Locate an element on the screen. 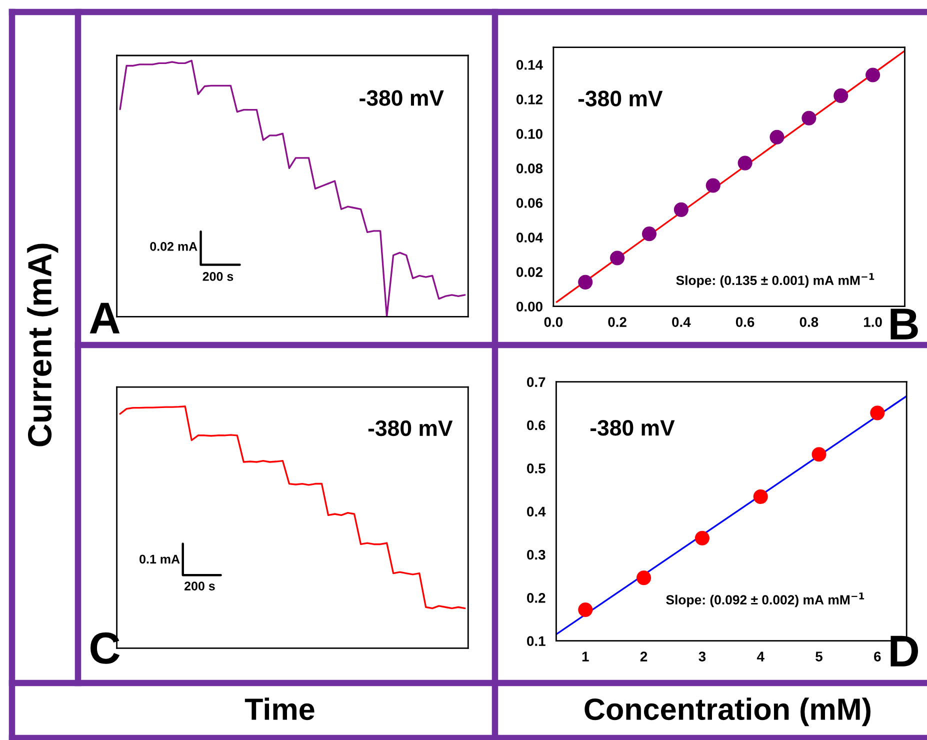 The image size is (927, 740). x-tick-label: 0.0 is located at coordinates (553, 322).